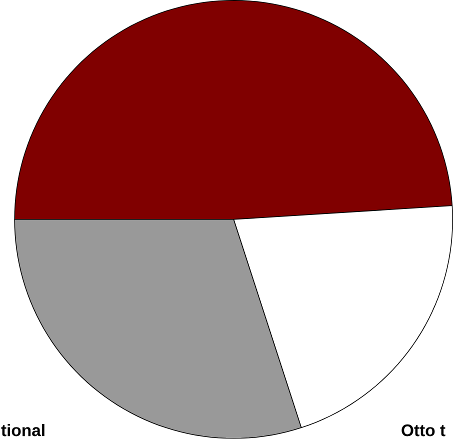  Describe the element at coordinates (424, 430) in the screenshot. I see `slice-label: Otto t` at that location.